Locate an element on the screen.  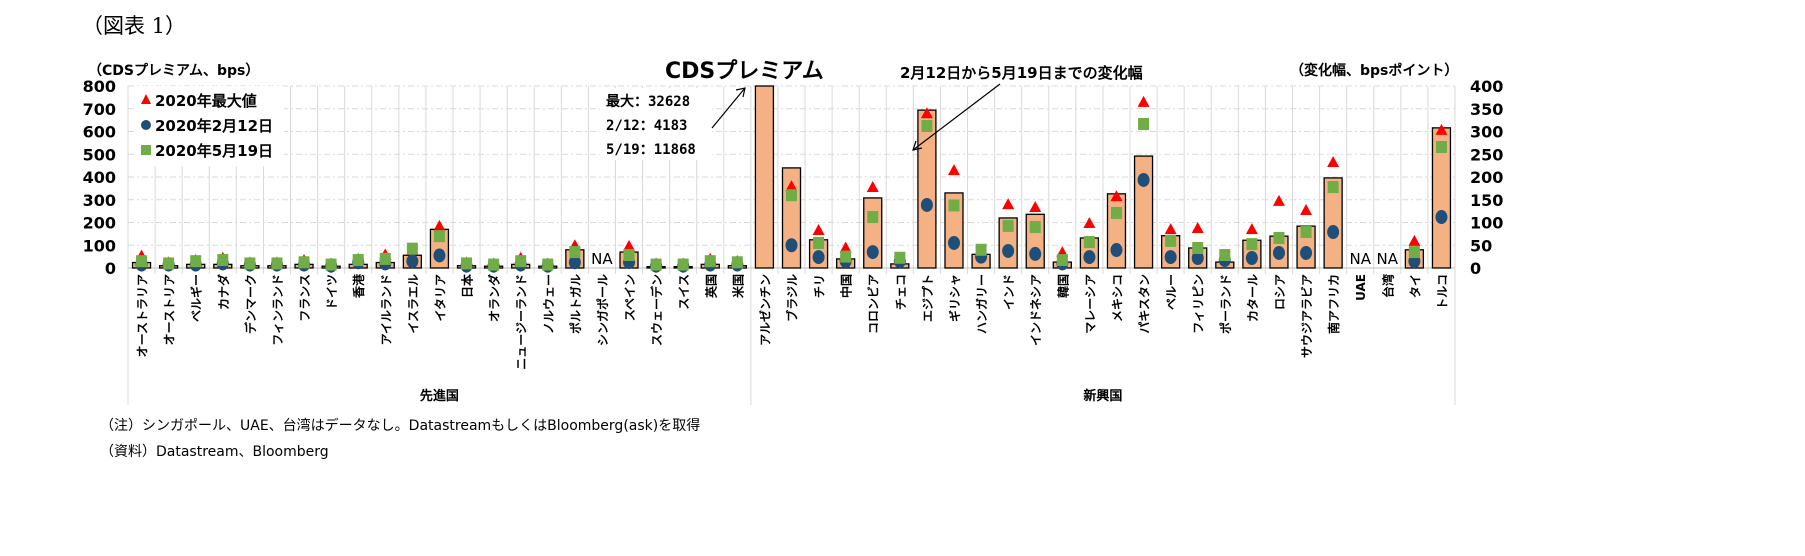
y2-tick-label: 50 is located at coordinates (1481, 245).